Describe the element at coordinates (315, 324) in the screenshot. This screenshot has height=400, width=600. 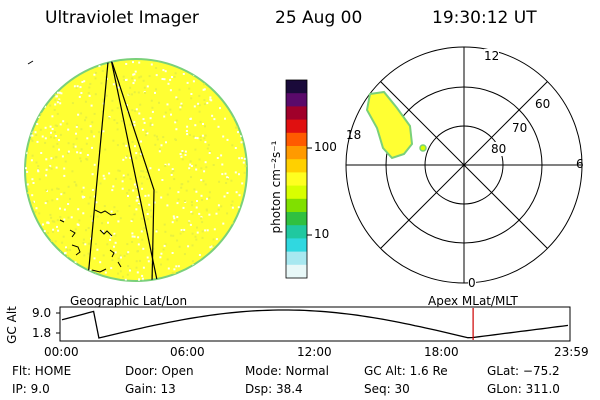
I see `altitude-curve` at that location.